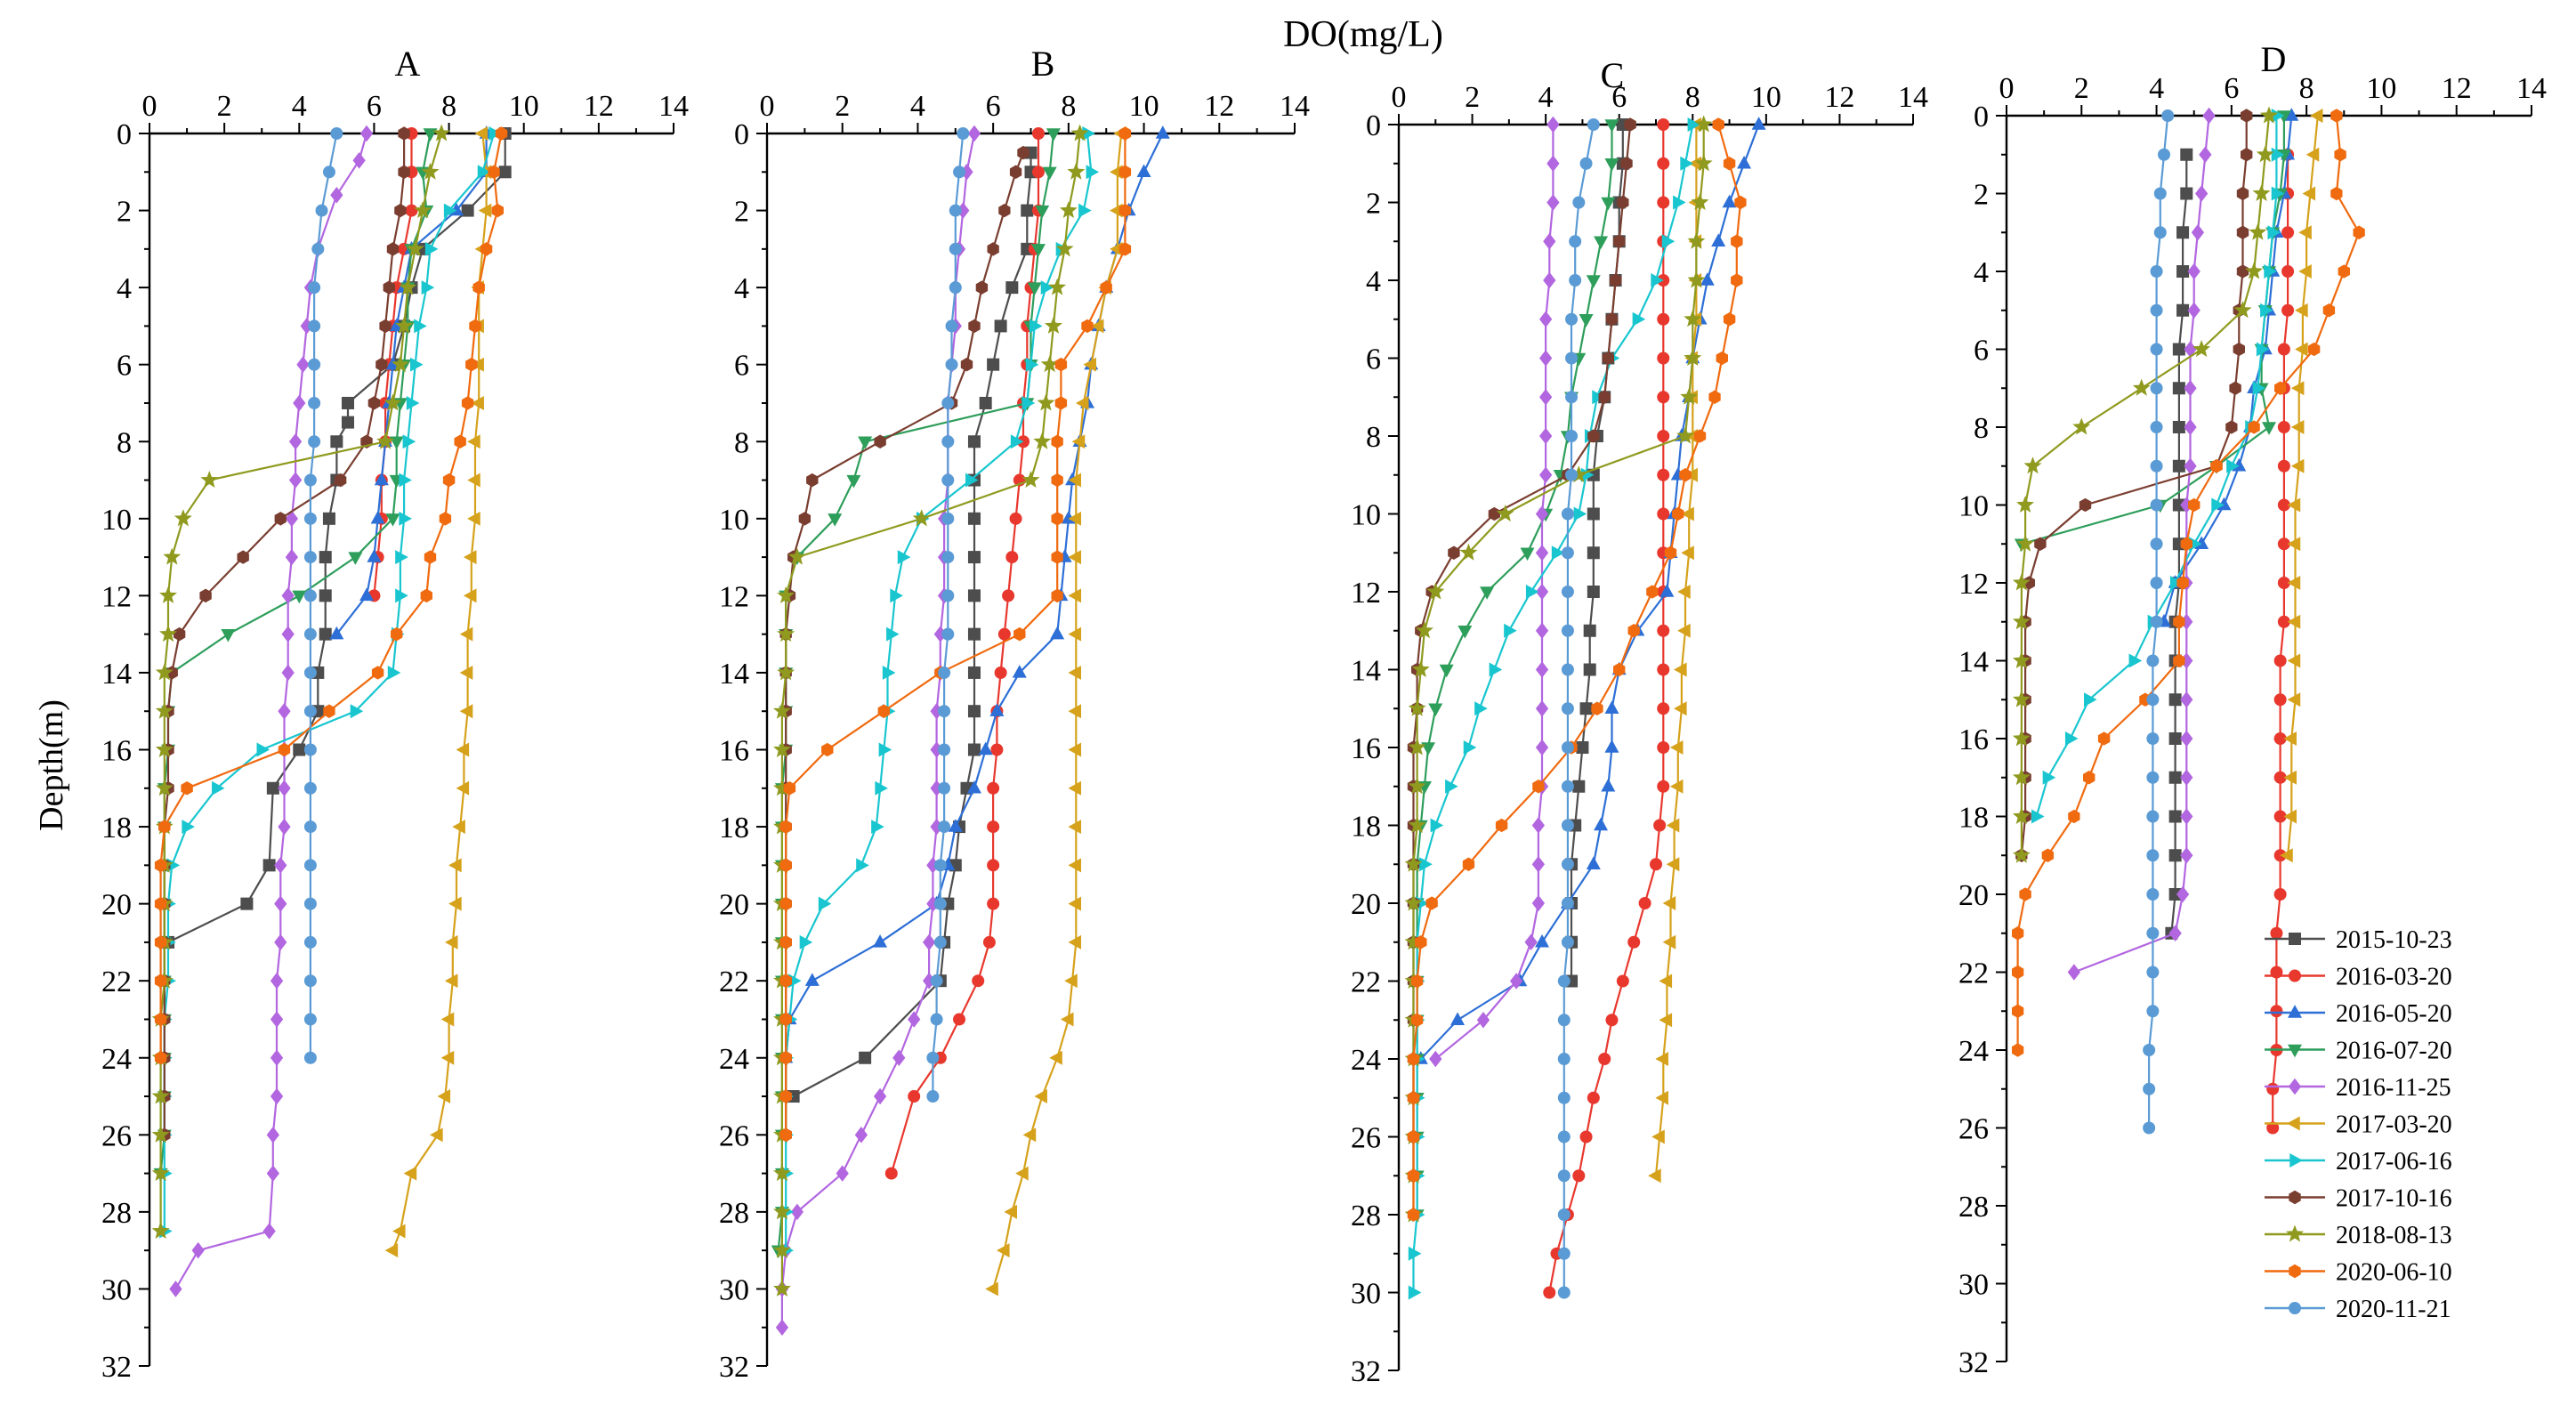 This screenshot has width=2576, height=1406. I want to click on y-tick-label: 14, so click(734, 674).